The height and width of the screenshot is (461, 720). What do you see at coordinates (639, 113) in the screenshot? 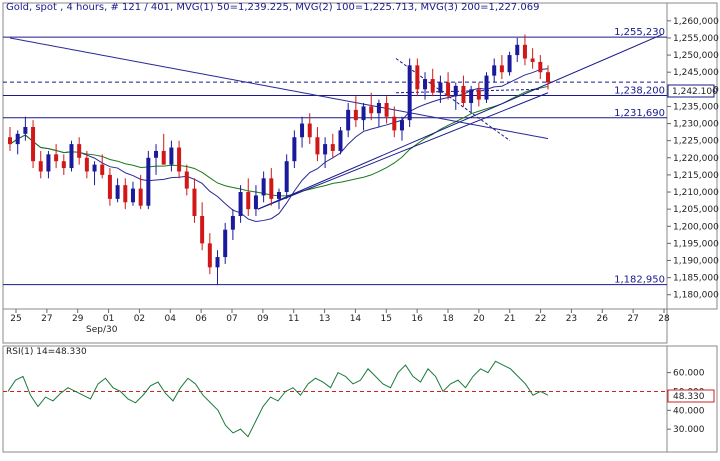
I see `level-label: 1,231,690` at bounding box center [639, 113].